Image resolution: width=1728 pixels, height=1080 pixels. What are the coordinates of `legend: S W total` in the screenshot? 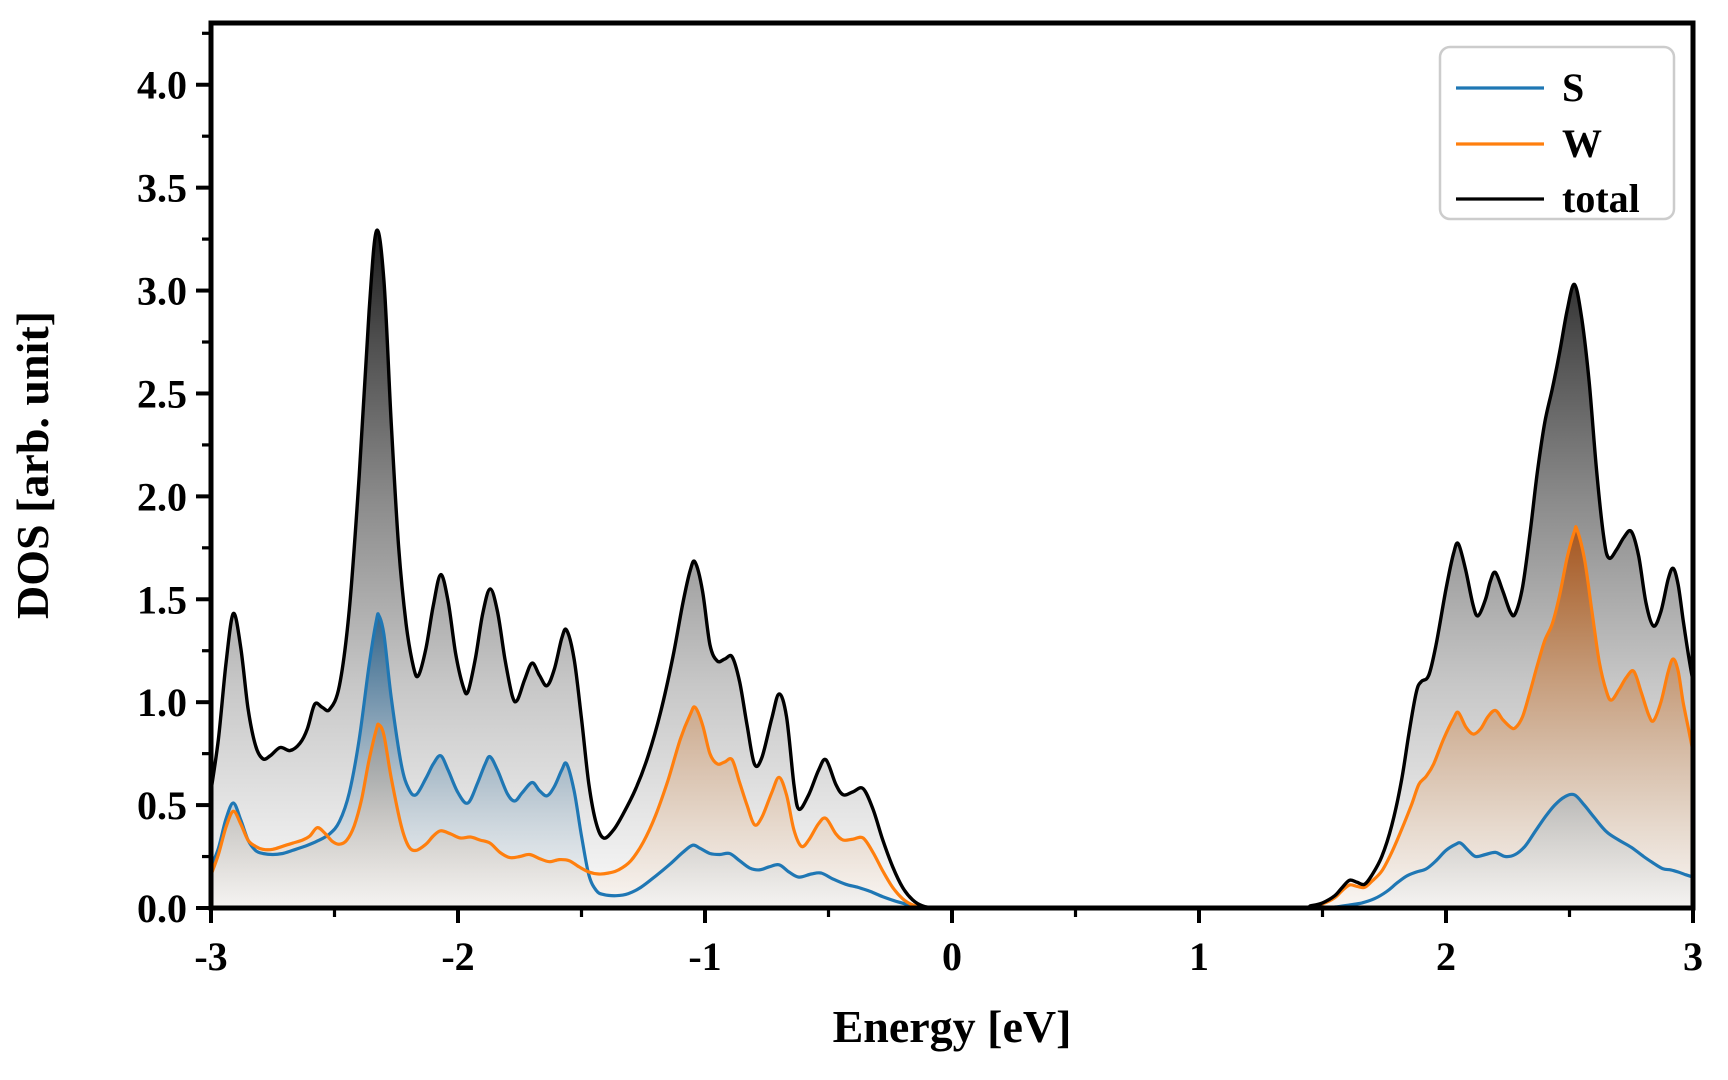 It's located at (1557, 133).